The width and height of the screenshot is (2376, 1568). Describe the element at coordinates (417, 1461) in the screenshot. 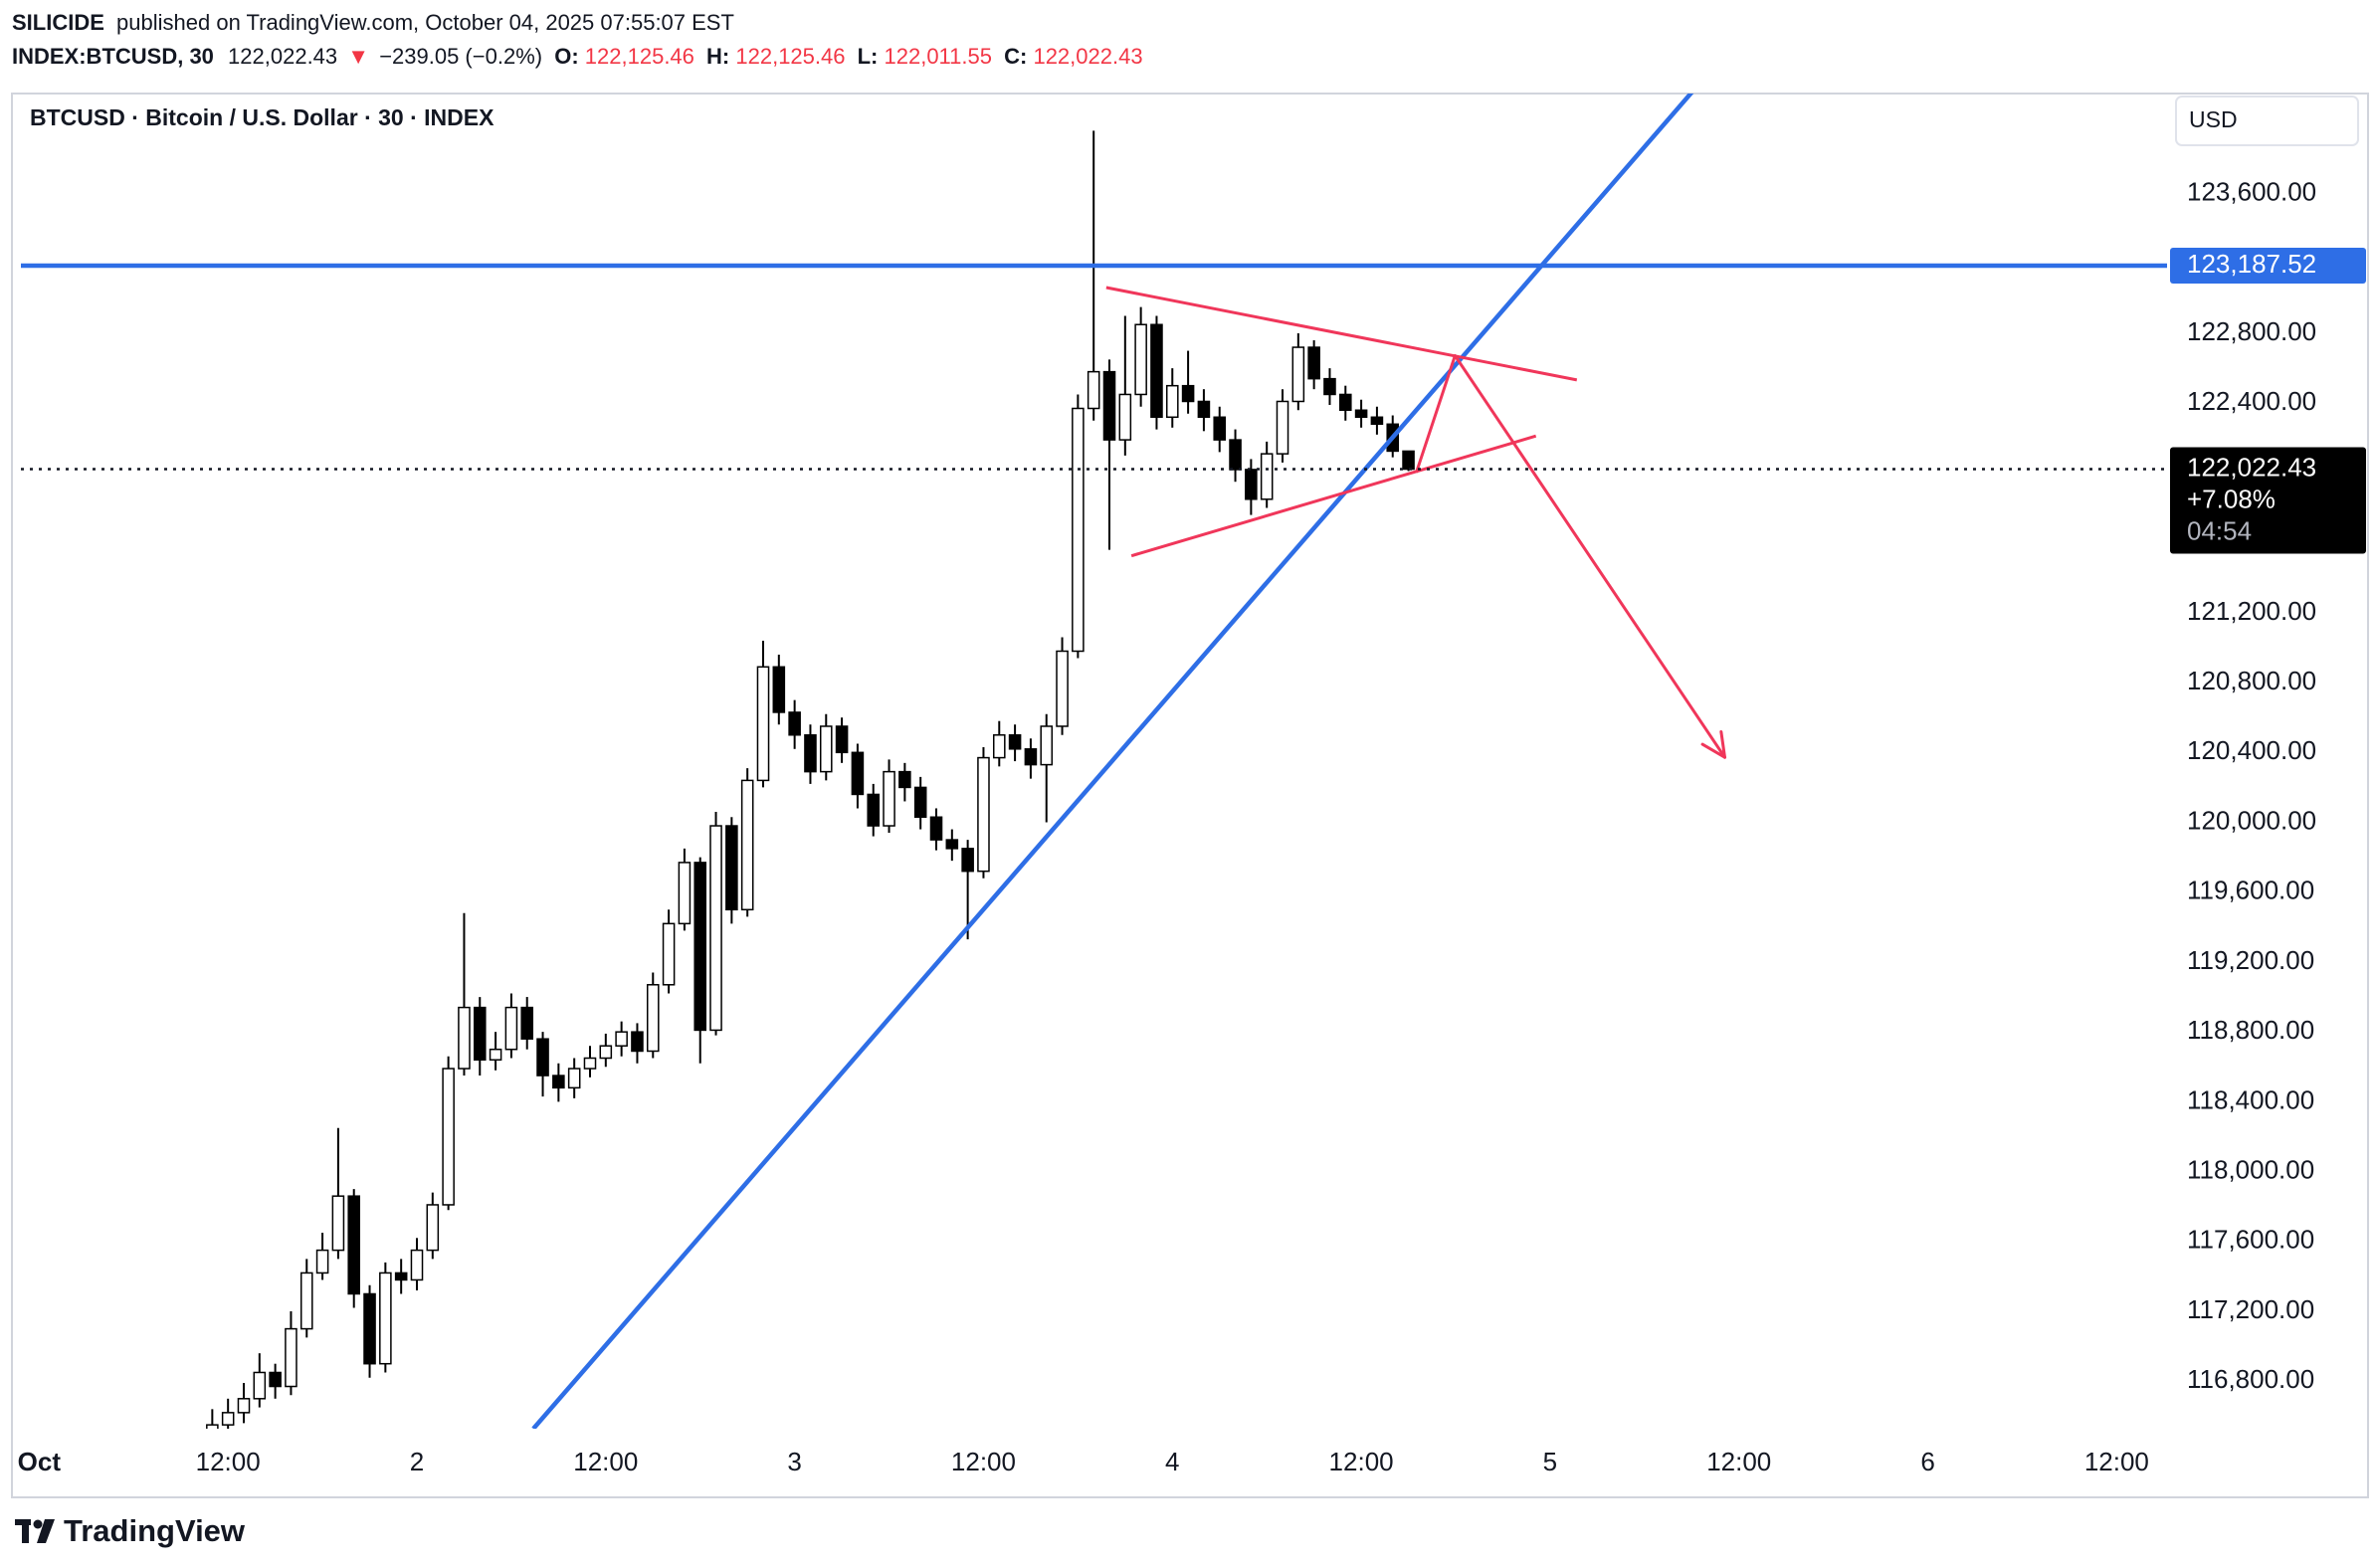

I see `x-tick-label: 2` at that location.